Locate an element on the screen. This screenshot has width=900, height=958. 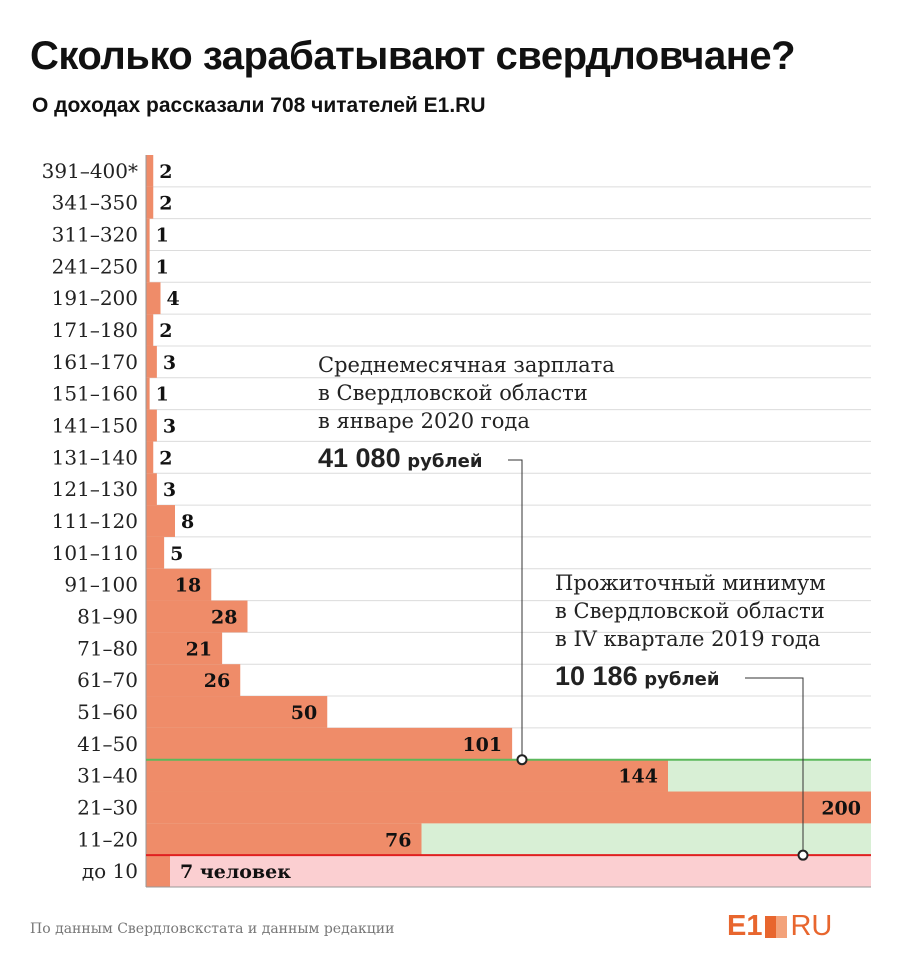
value-label: 101 is located at coordinates (482, 745).